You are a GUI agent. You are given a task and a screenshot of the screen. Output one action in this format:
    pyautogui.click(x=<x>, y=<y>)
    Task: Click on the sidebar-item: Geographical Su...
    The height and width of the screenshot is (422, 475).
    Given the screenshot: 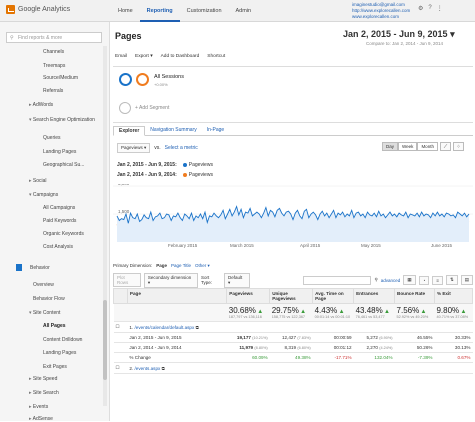 What is the action you would take?
    pyautogui.click(x=63, y=165)
    